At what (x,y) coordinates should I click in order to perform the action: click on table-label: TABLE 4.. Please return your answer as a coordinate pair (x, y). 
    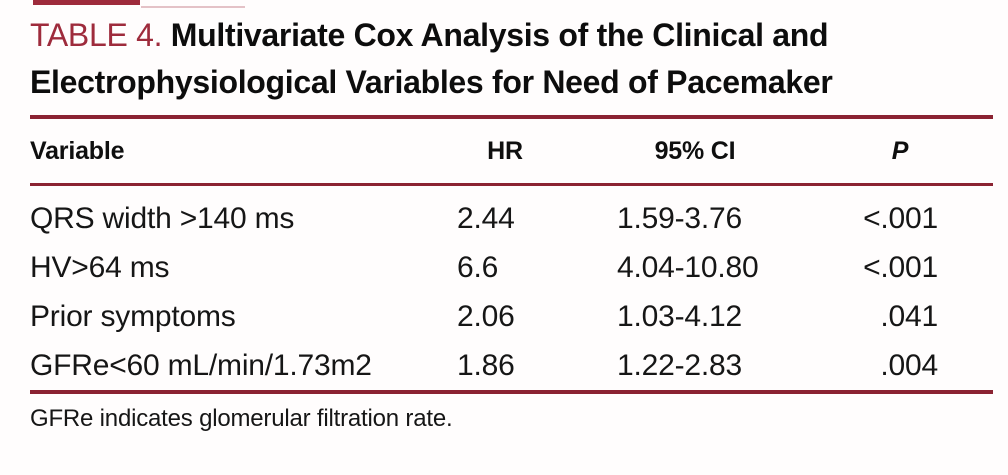
    Looking at the image, I should click on (96, 35).